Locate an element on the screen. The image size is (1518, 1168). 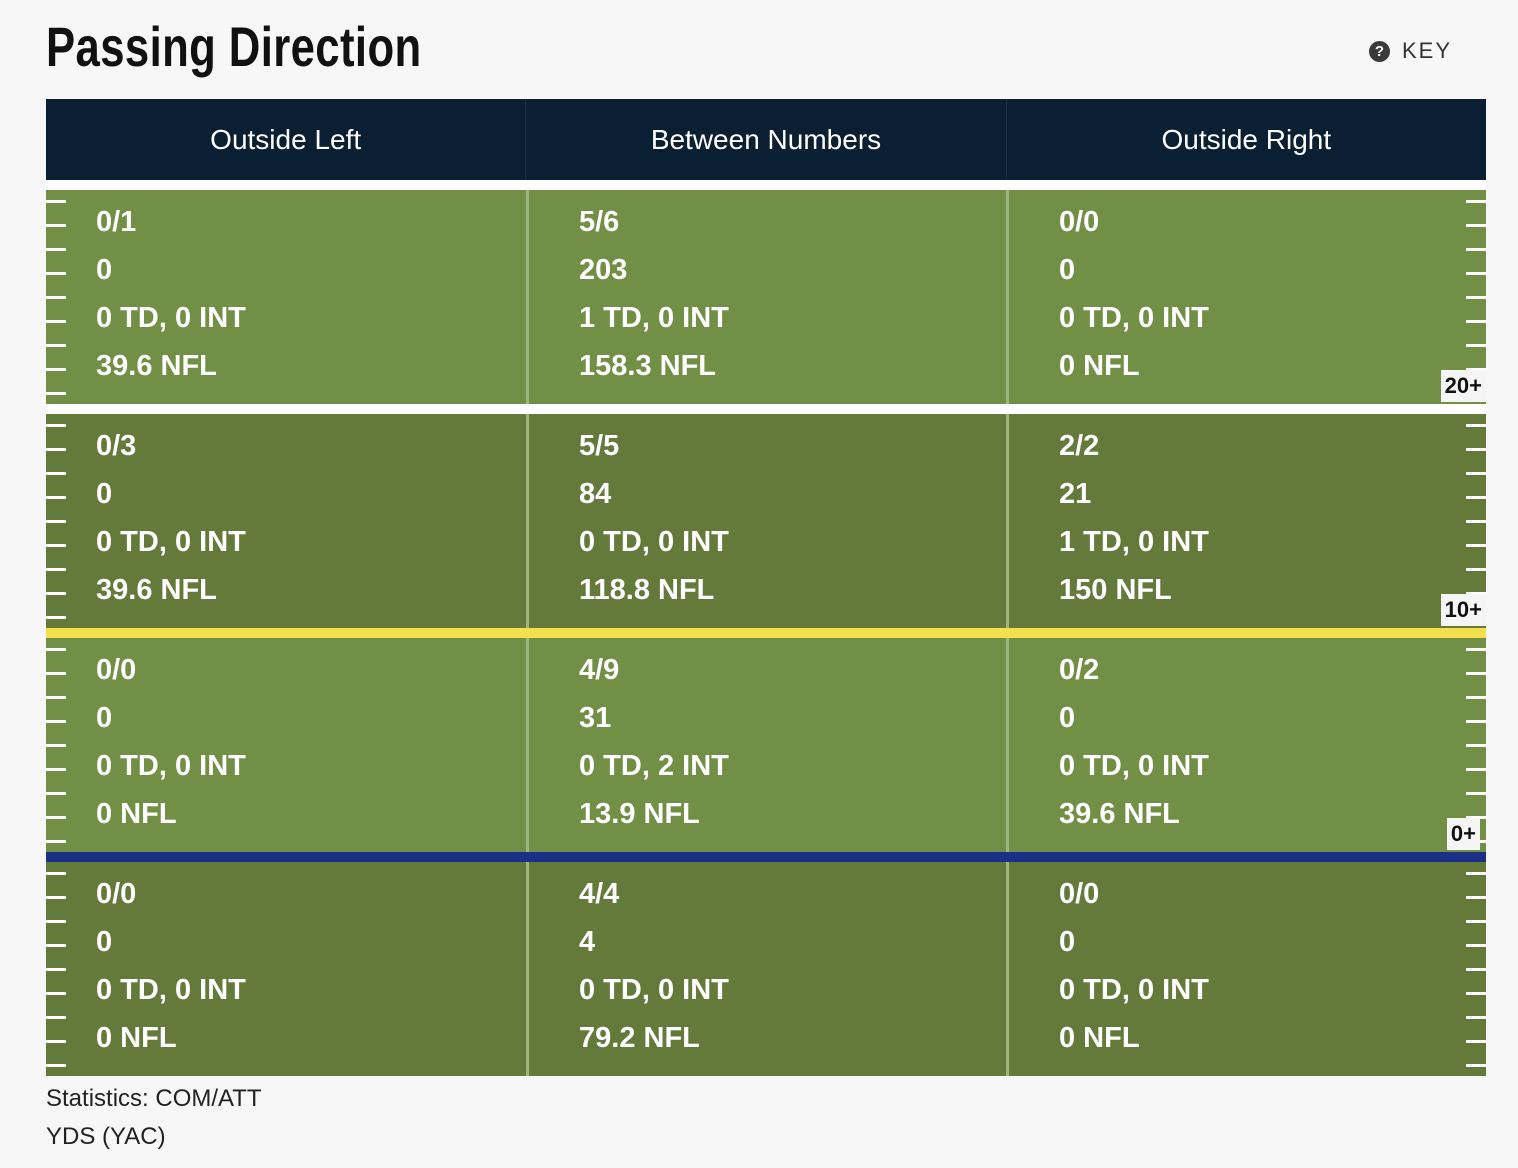
column-header-between-numbers: Between Numbers is located at coordinates (765, 139).